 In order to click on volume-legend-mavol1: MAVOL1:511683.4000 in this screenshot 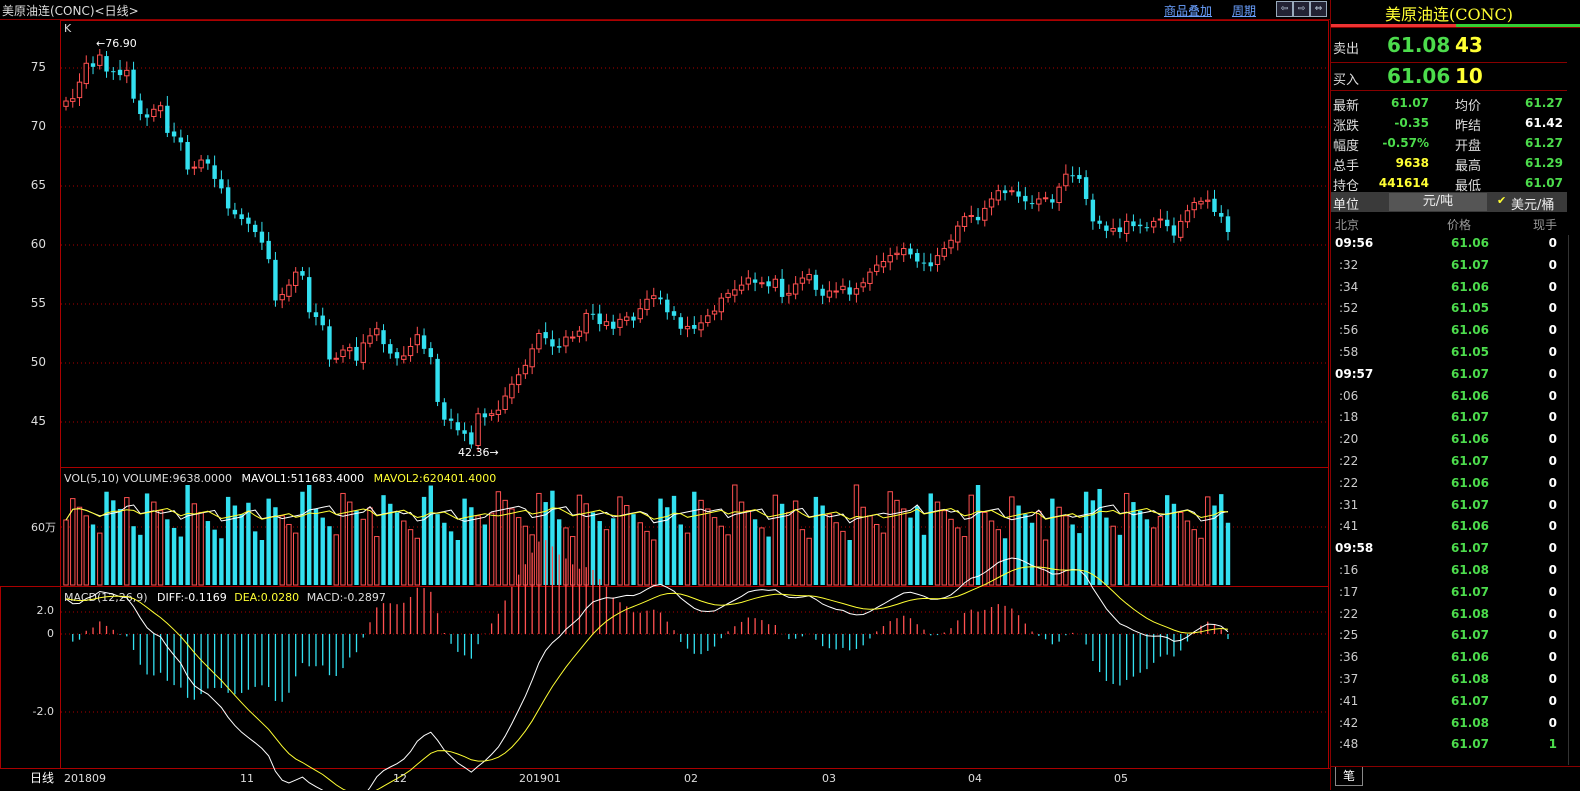, I will do `click(302, 478)`.